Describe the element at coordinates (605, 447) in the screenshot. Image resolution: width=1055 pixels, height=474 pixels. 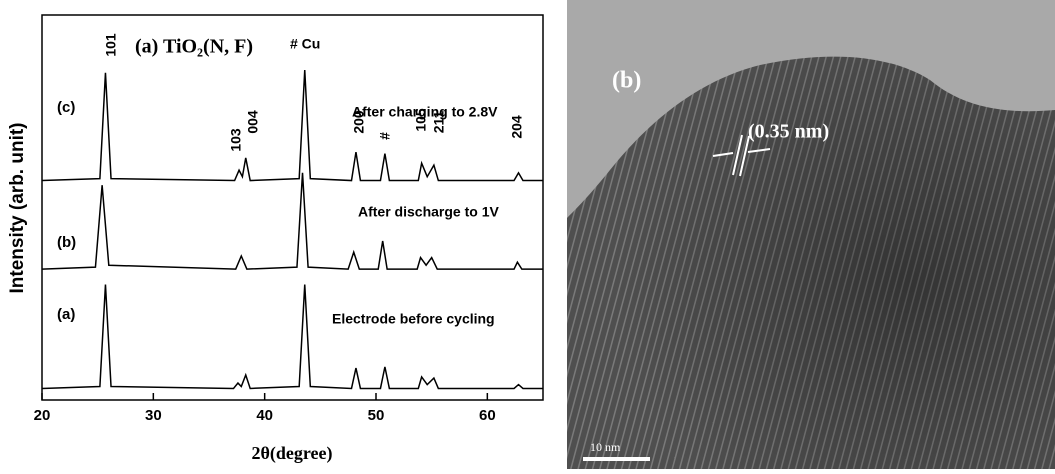
I see `scale-bar-label: 10 nm` at that location.